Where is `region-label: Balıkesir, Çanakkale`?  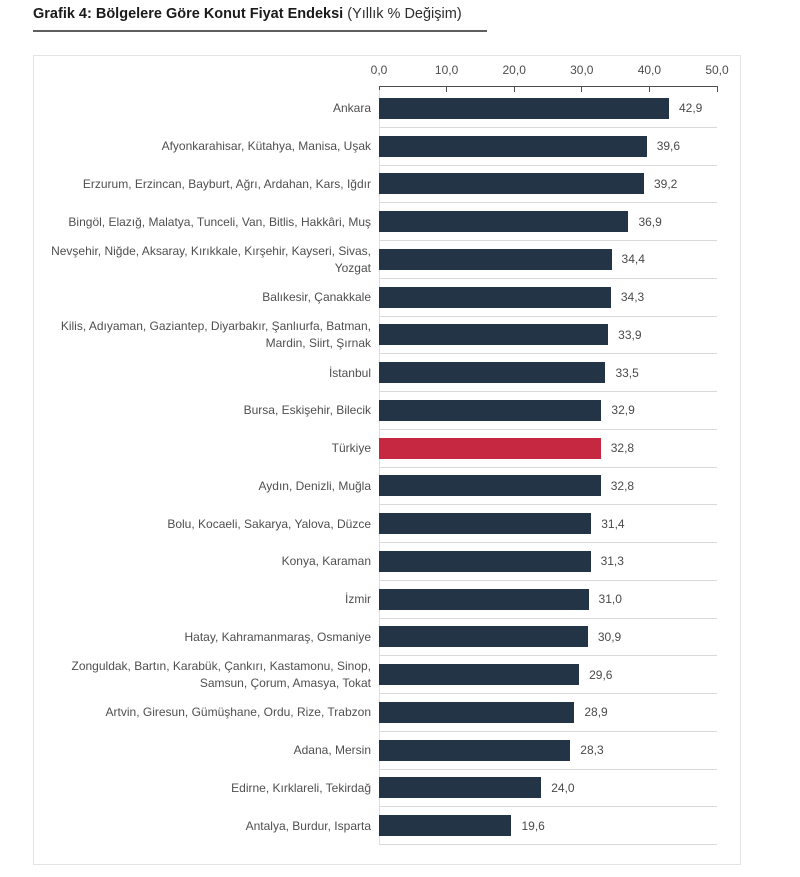
region-label: Balıkesir, Çanakkale is located at coordinates (316, 297).